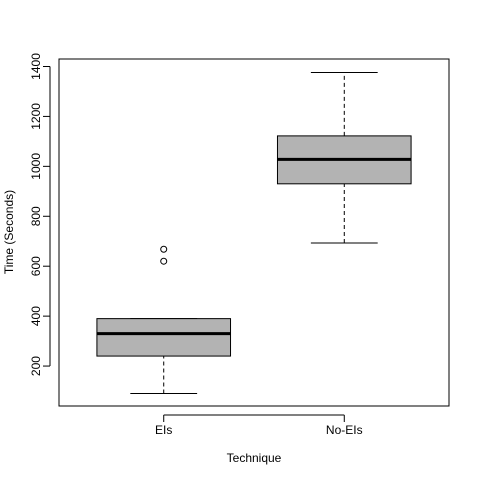 This screenshot has height=480, width=480. I want to click on x-axis-title: Technique, so click(254, 458).